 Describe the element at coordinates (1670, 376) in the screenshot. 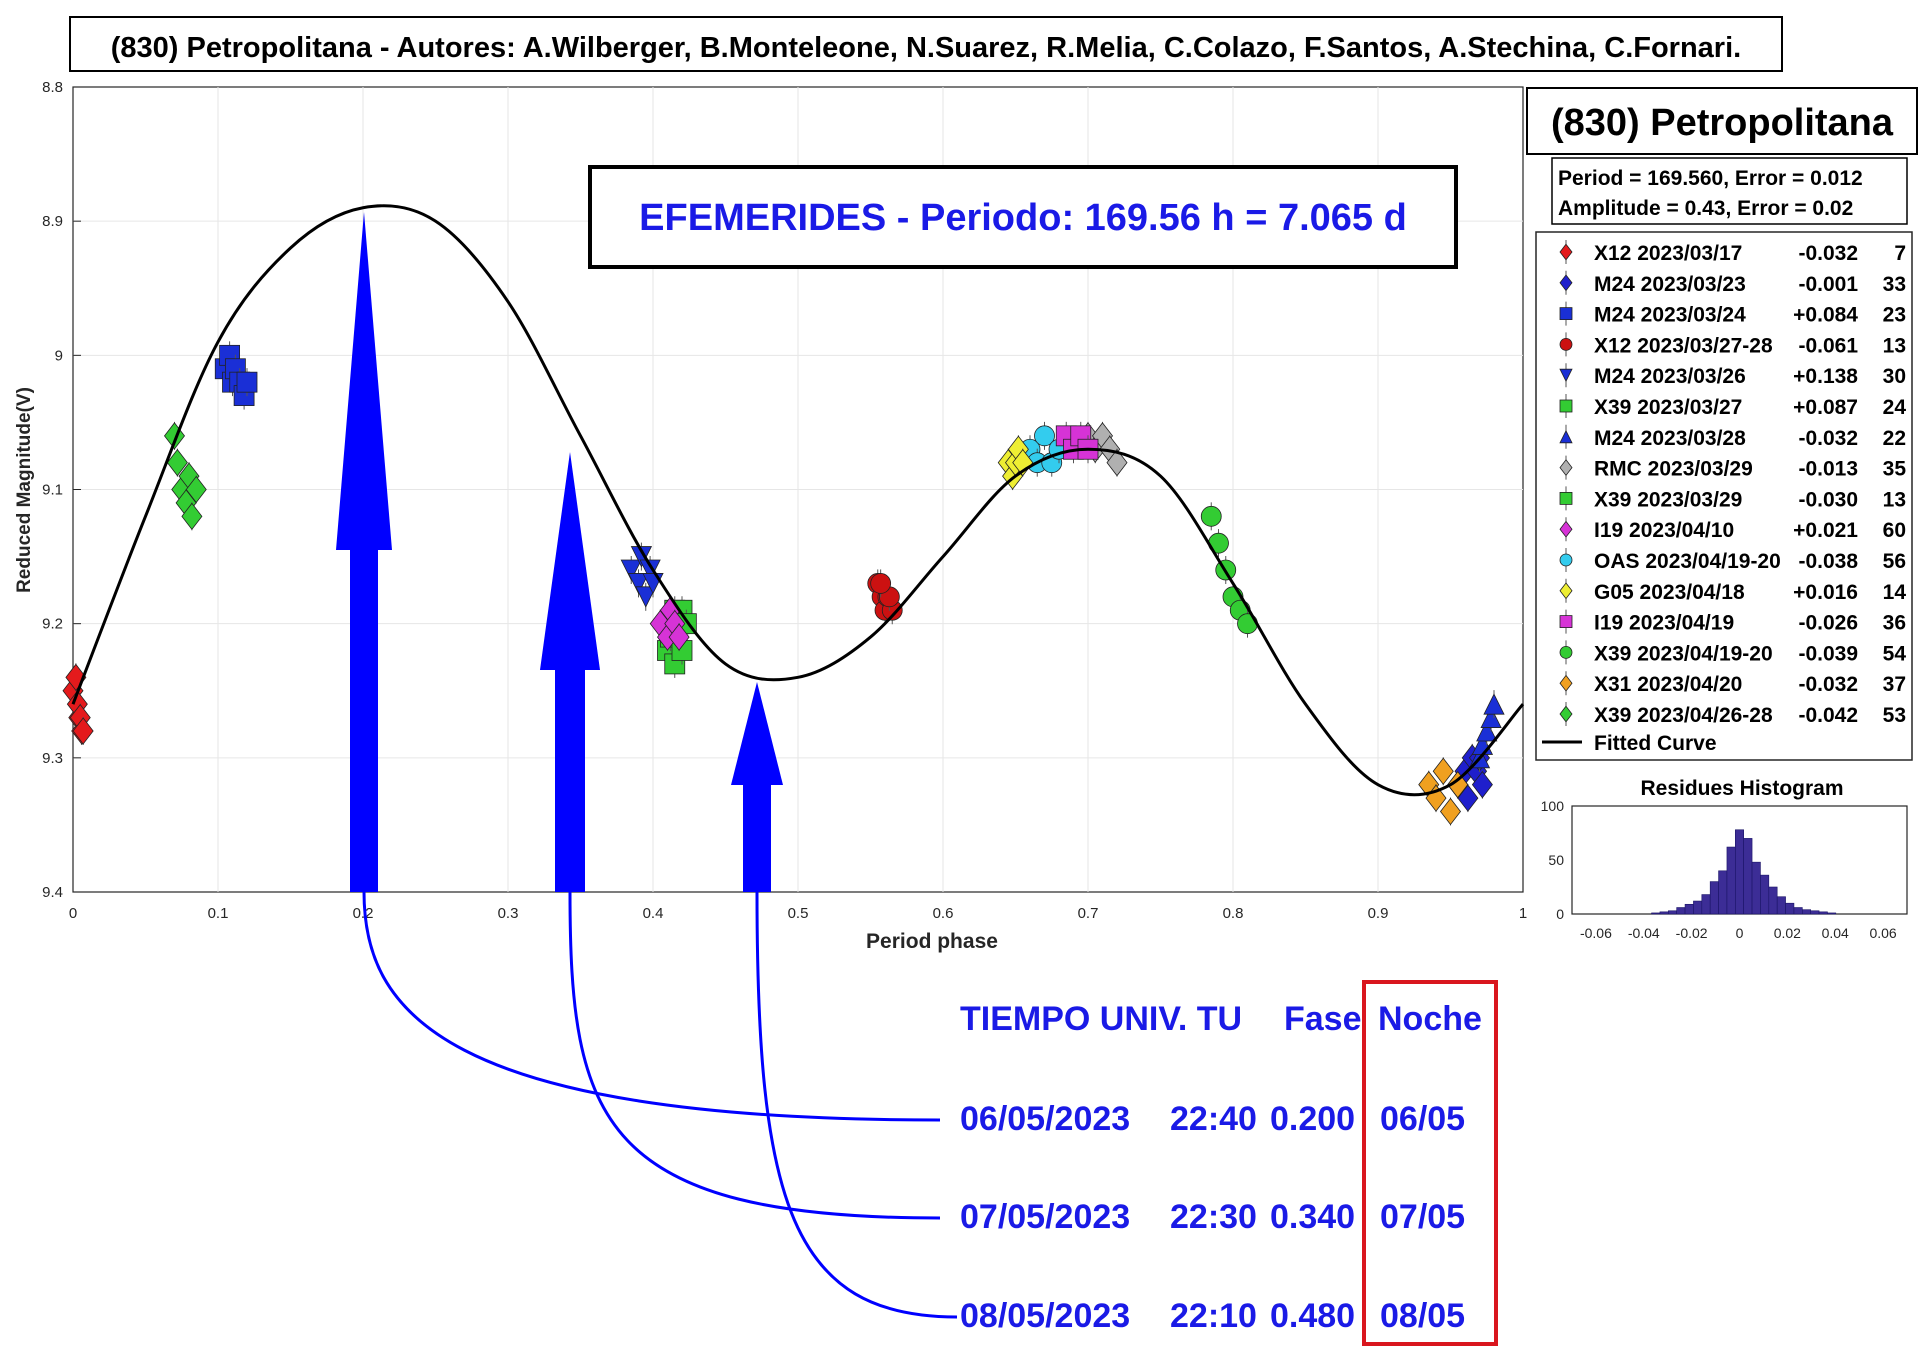

I see `legend-series-name: M24 2023/03/26` at that location.